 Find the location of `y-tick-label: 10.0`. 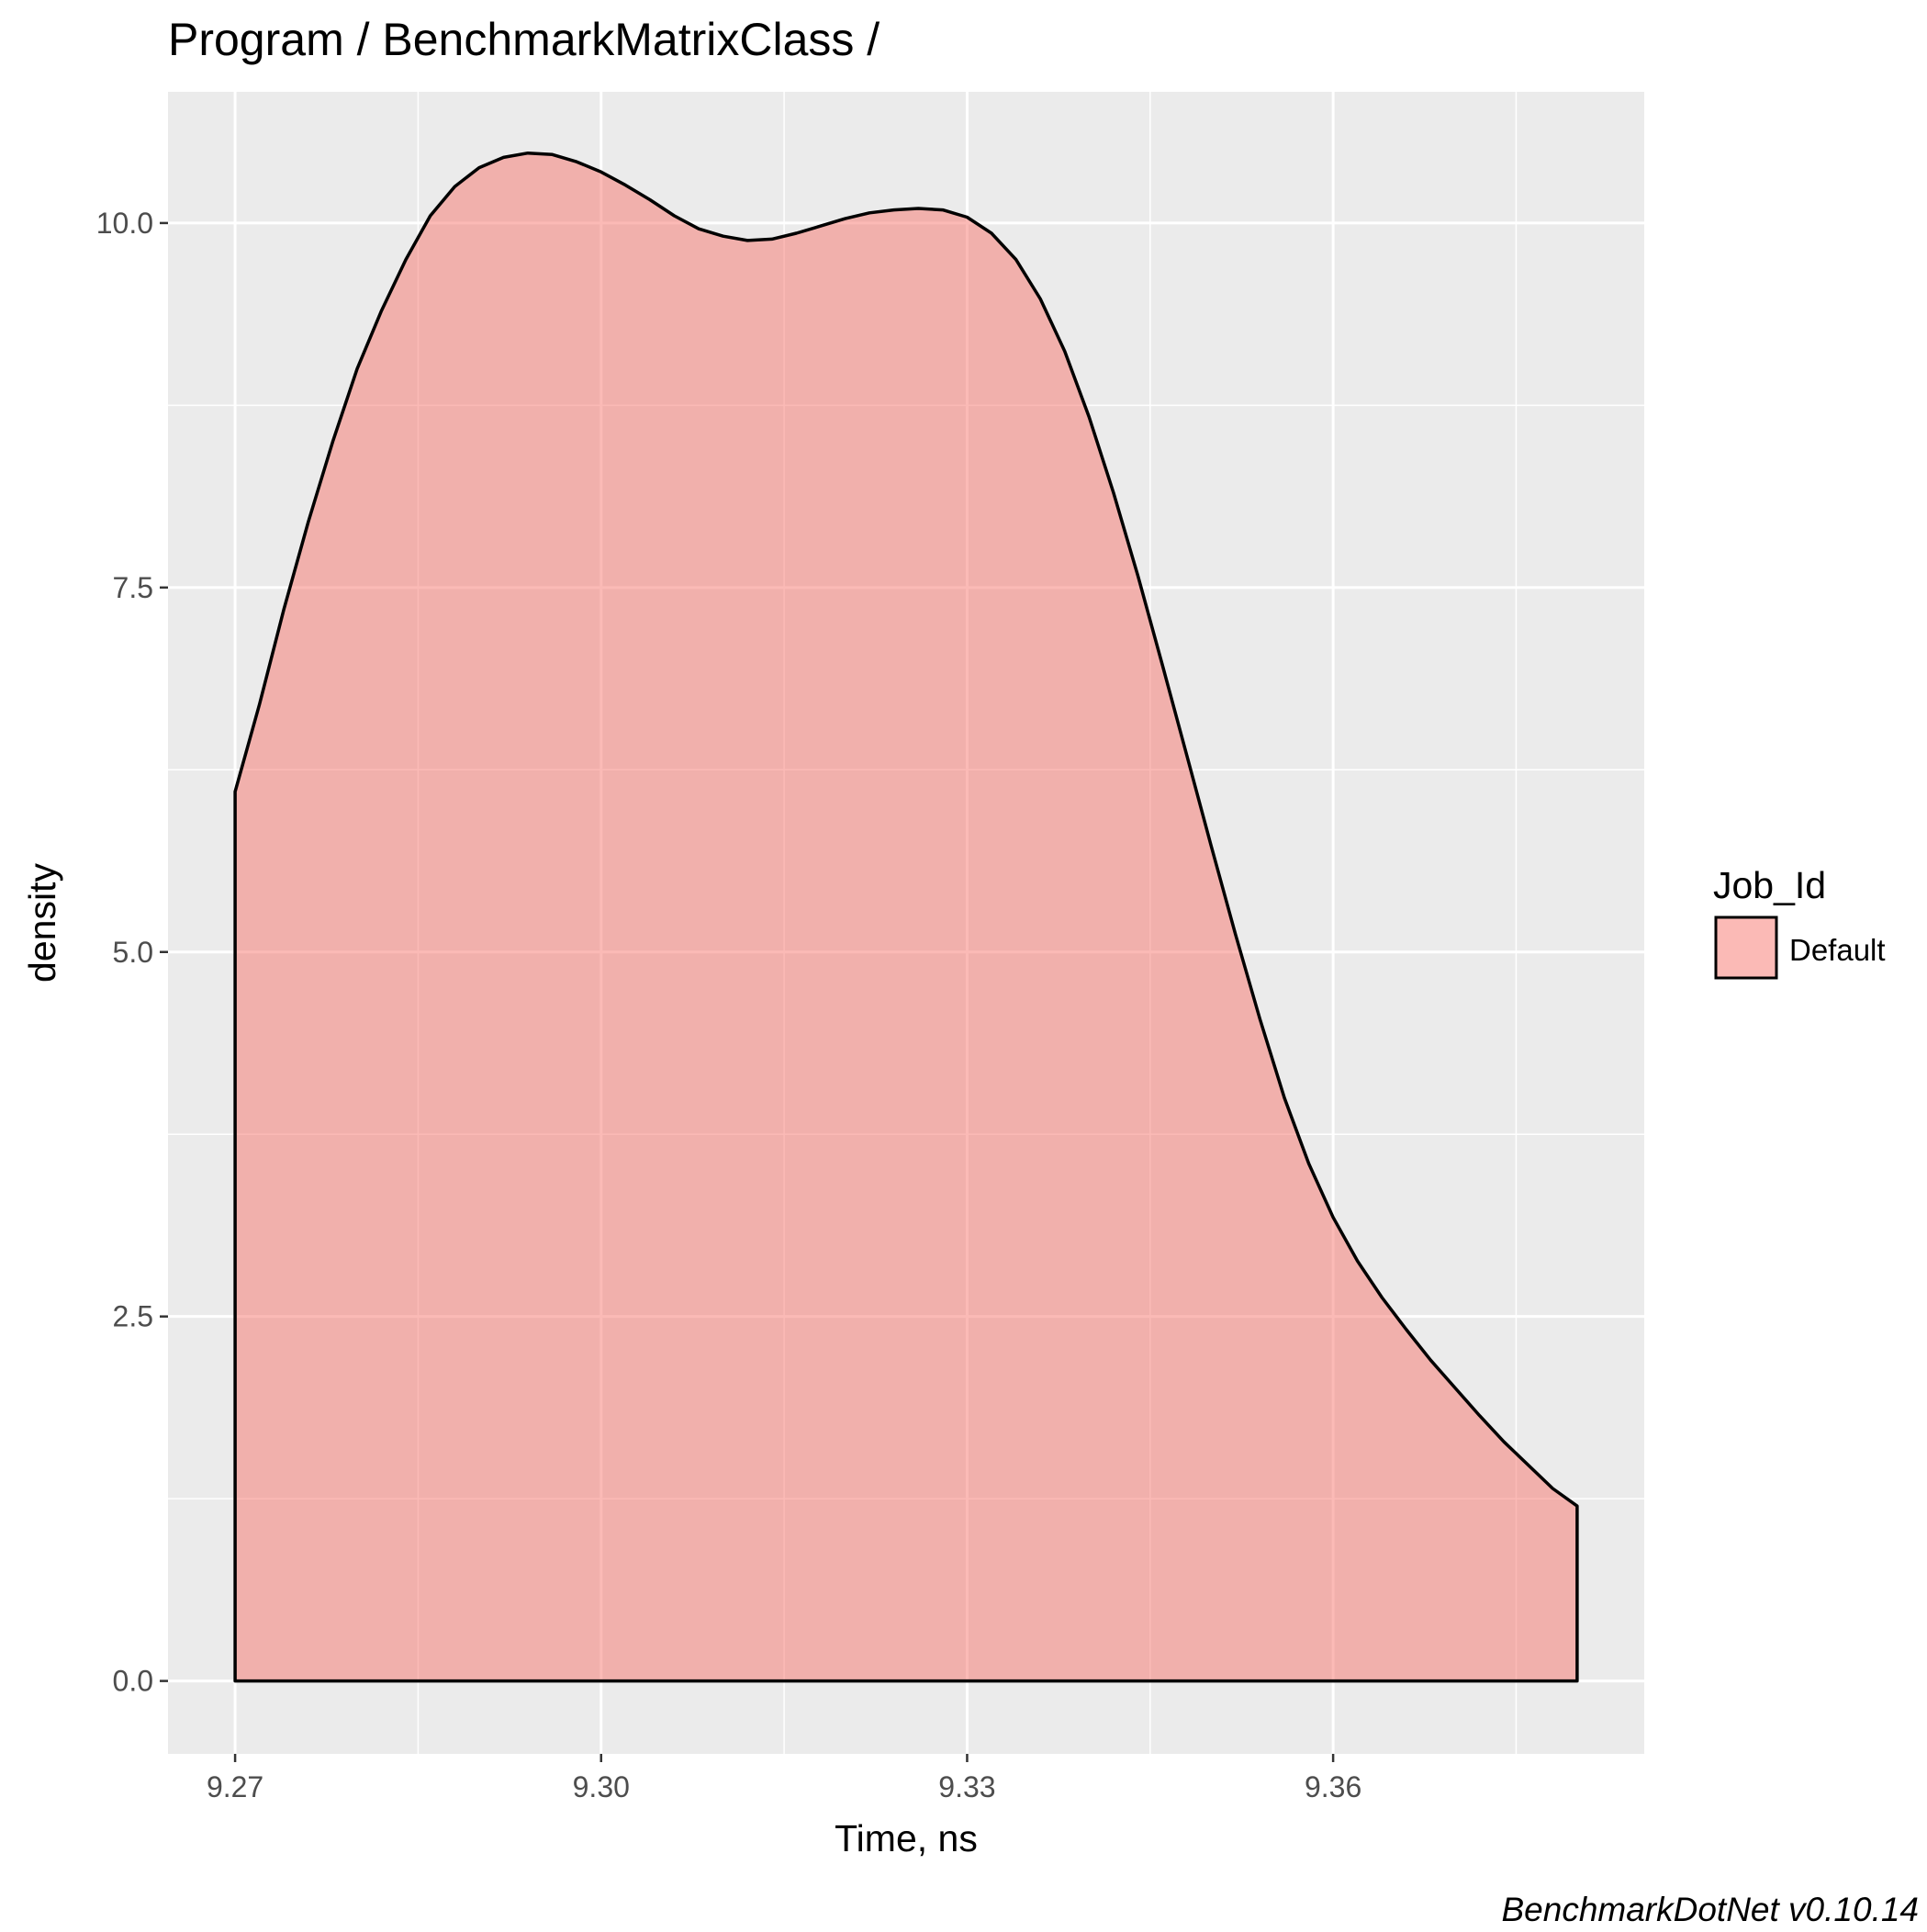

y-tick-label: 10.0 is located at coordinates (124, 223).